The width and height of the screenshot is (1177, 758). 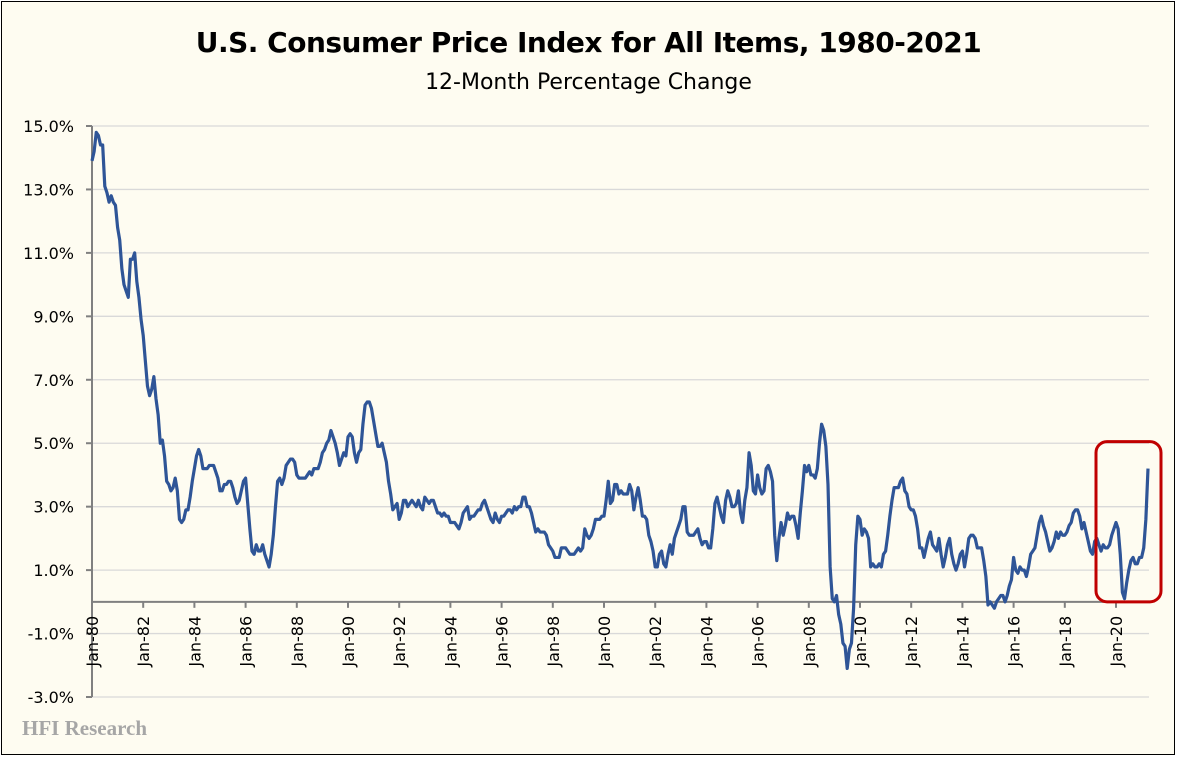 What do you see at coordinates (450, 642) in the screenshot?
I see `x-tick-label: Jan-94` at bounding box center [450, 642].